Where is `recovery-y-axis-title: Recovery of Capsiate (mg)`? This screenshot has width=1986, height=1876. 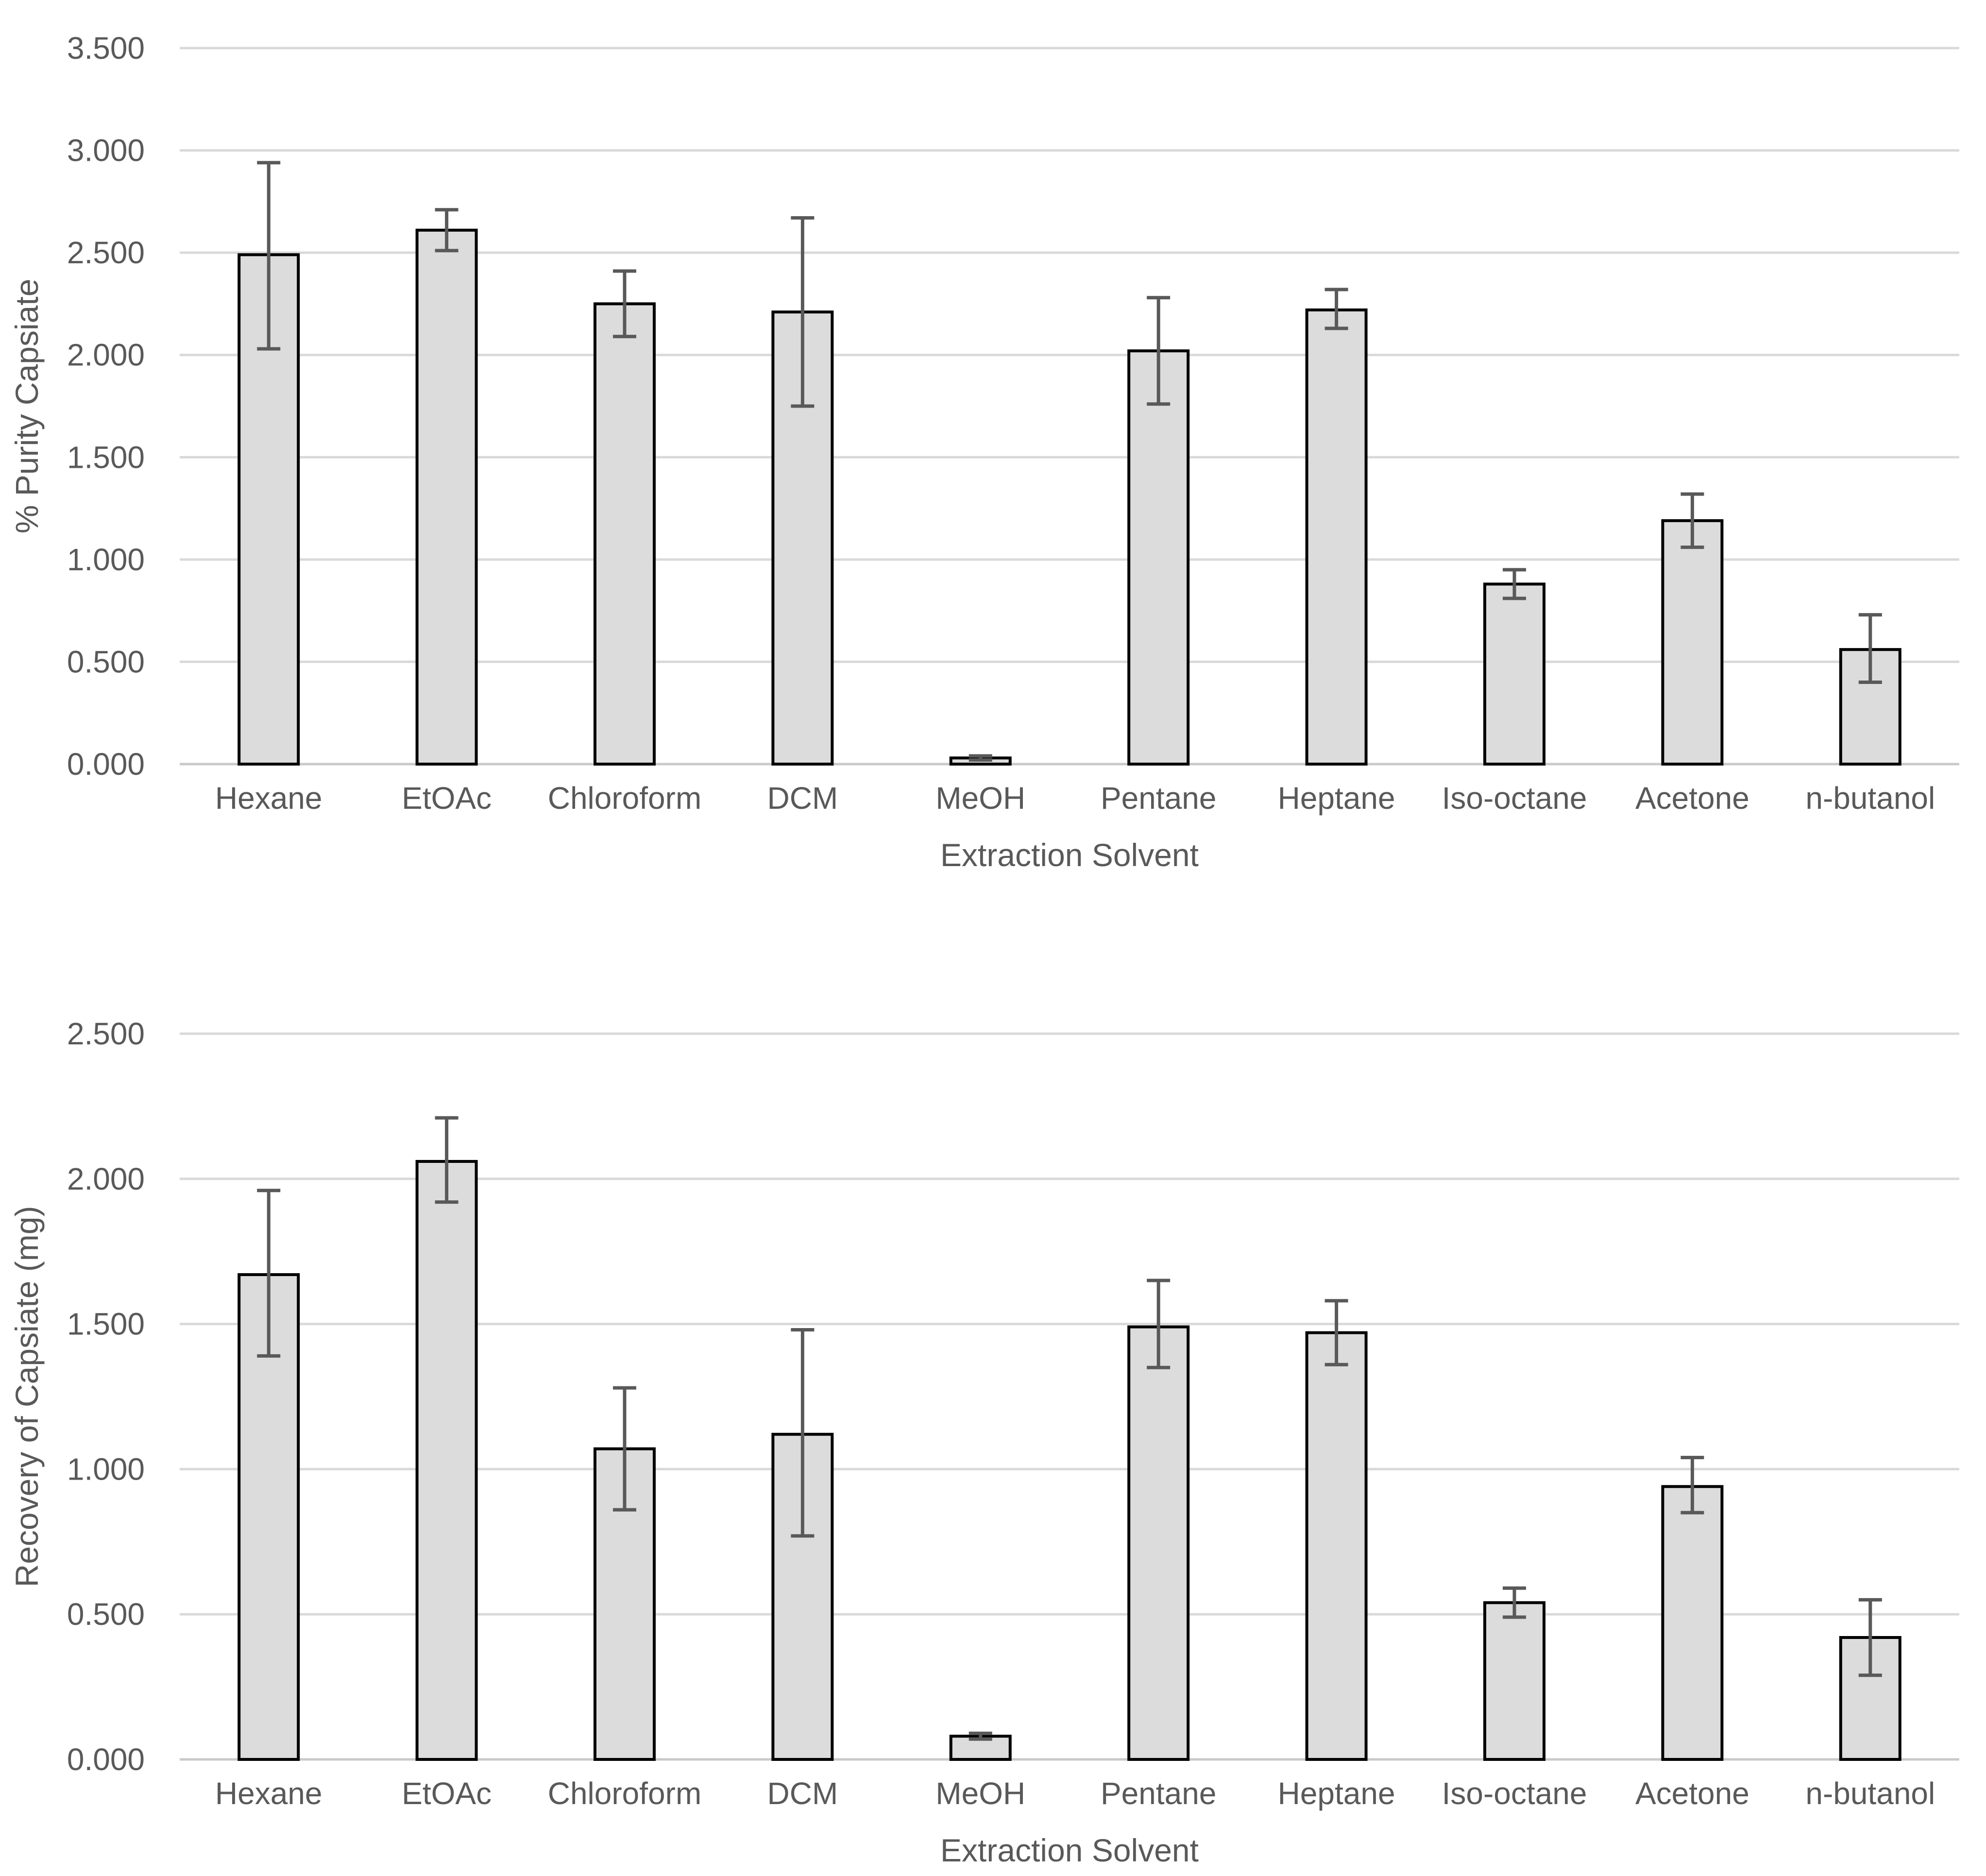 recovery-y-axis-title: Recovery of Capsiate (mg) is located at coordinates (27, 1396).